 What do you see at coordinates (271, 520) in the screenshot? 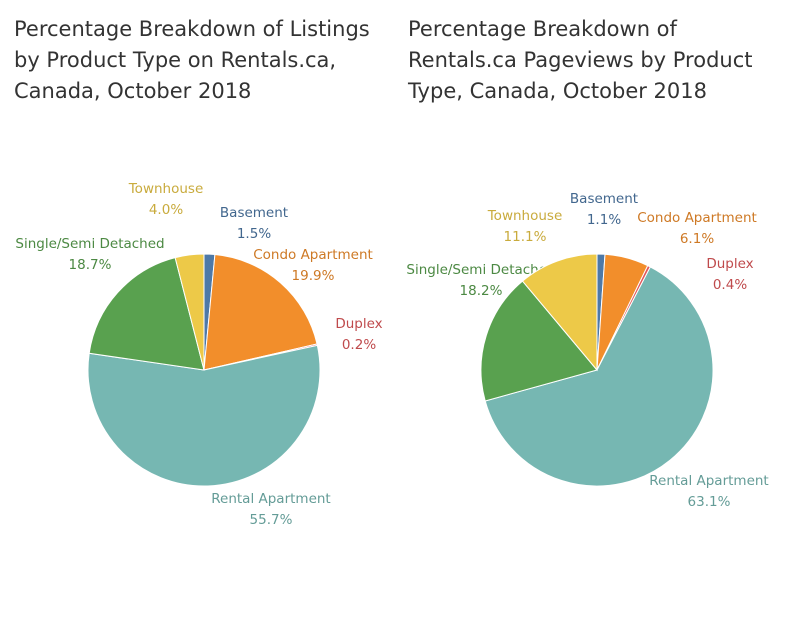
I see `listings-value-rental-apartment: 55.7%` at bounding box center [271, 520].